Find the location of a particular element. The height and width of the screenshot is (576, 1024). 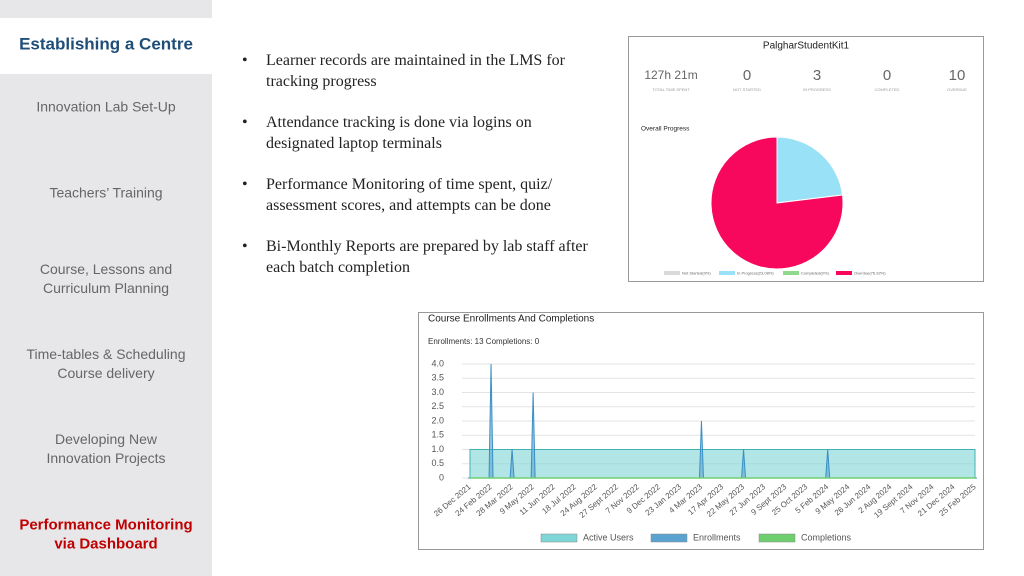

dashboard-title: PalgharStudentKit1 is located at coordinates (806, 46).